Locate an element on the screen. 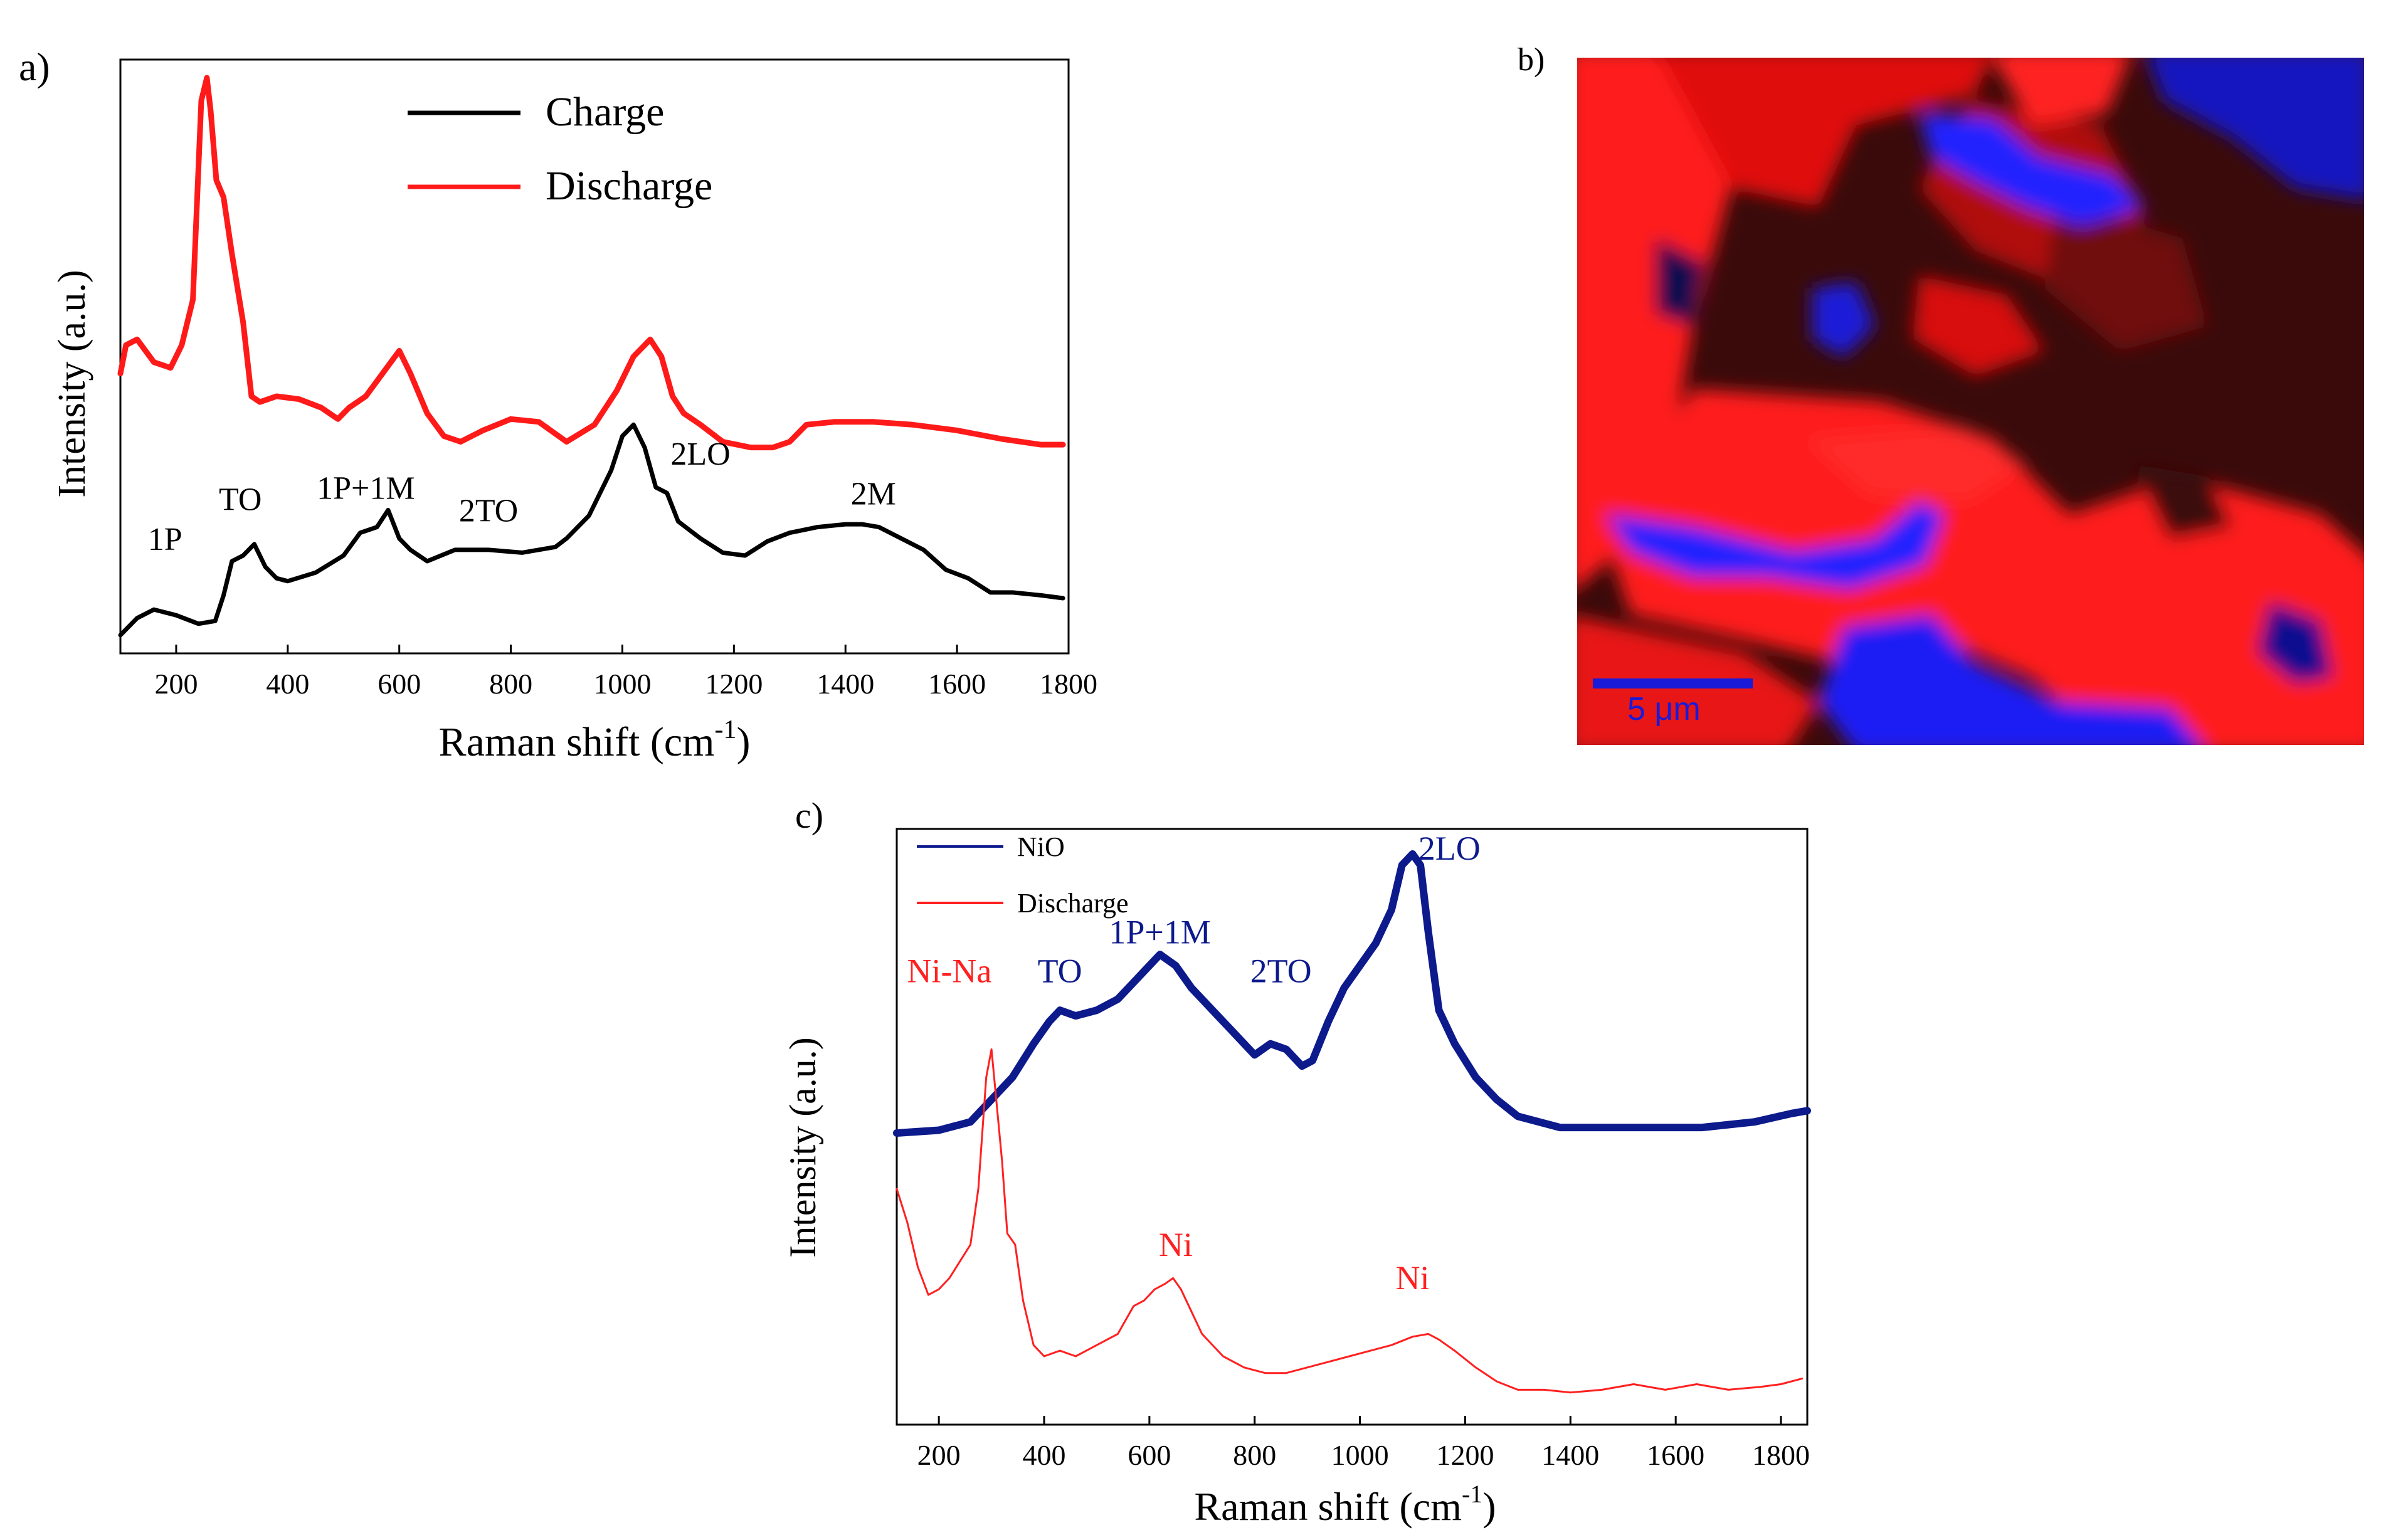  panel-c-series is located at coordinates (1352, 1122).